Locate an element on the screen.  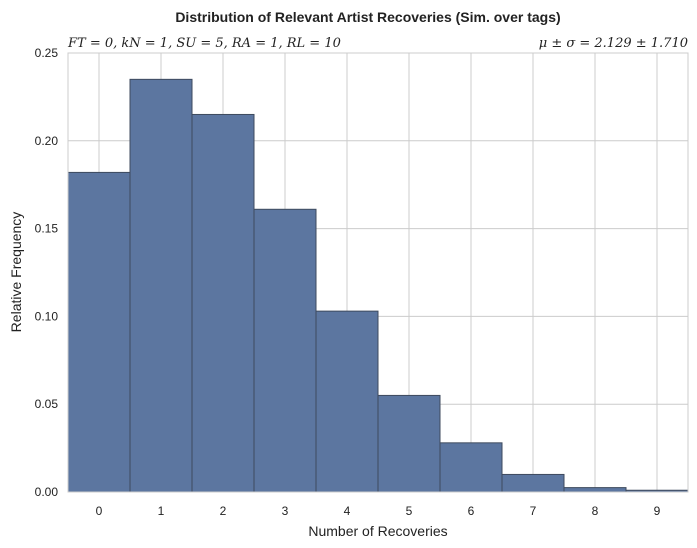
y-tick-label: 0.00 is located at coordinates (47, 492).